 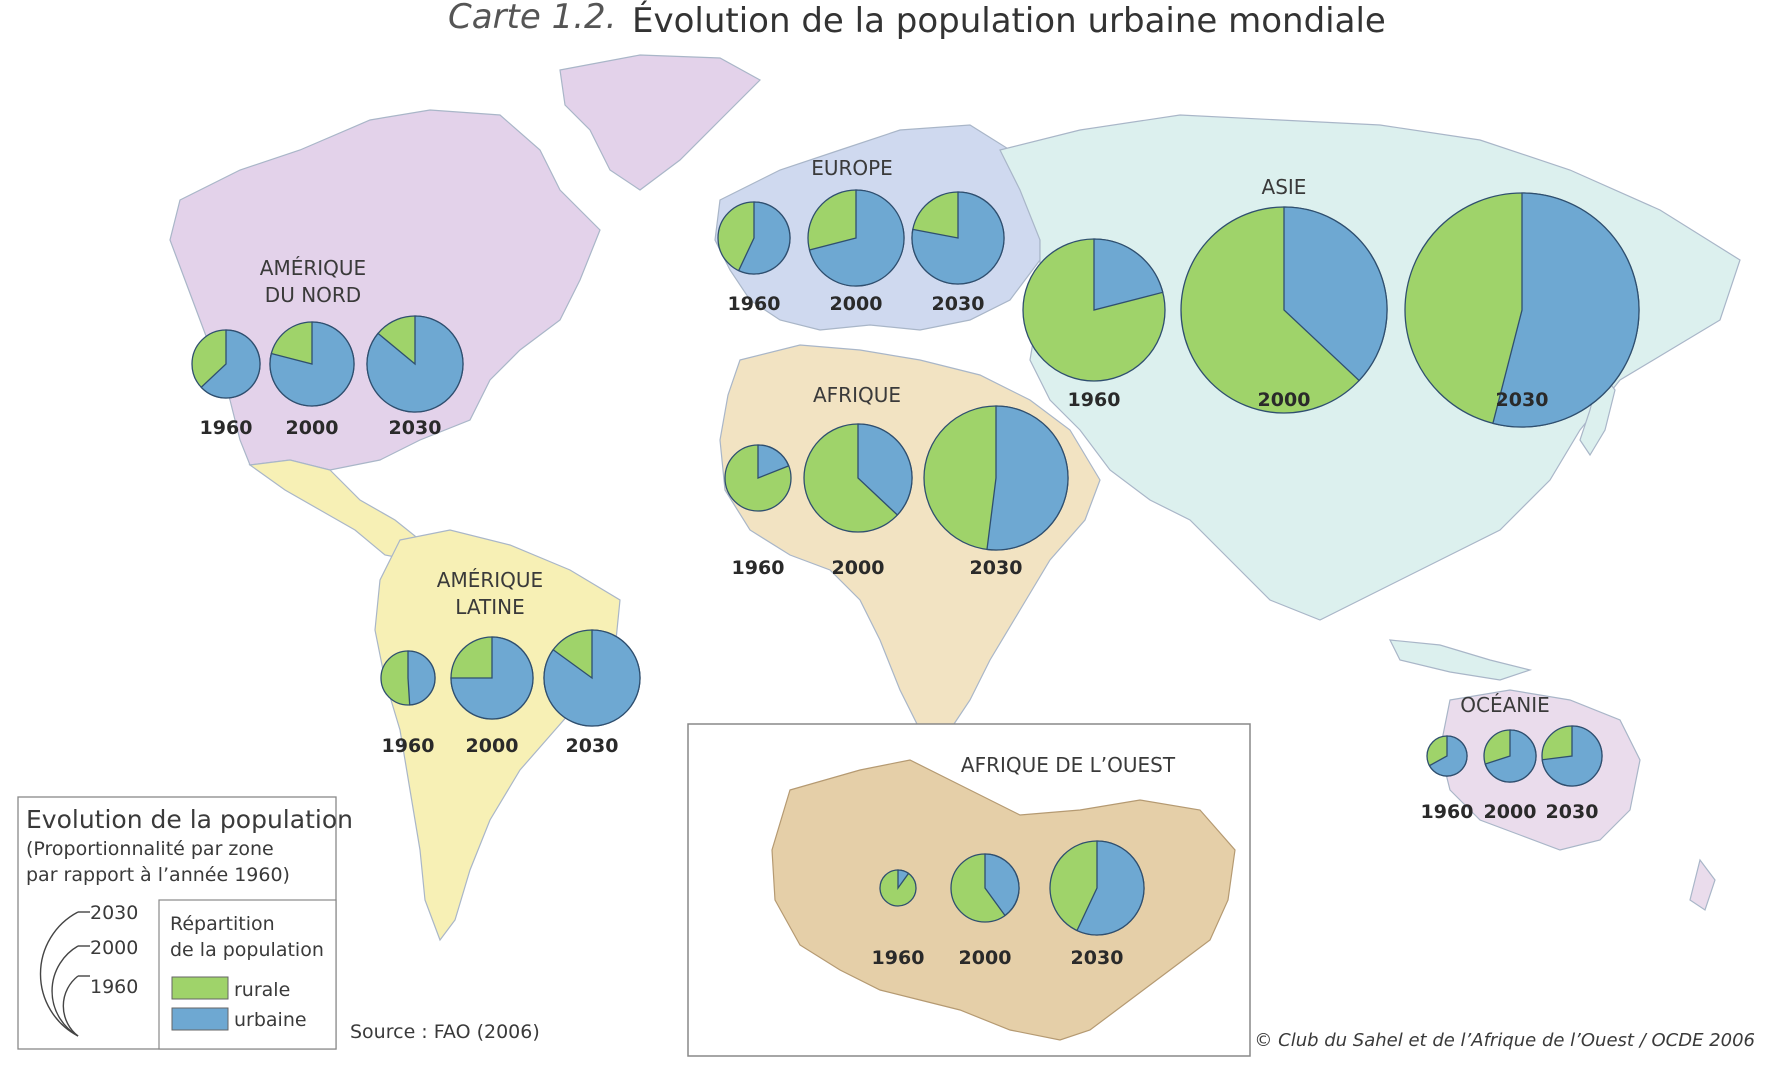 I want to click on pie-afrique-de-l-ouest-2000: 2000, so click(x=985, y=911).